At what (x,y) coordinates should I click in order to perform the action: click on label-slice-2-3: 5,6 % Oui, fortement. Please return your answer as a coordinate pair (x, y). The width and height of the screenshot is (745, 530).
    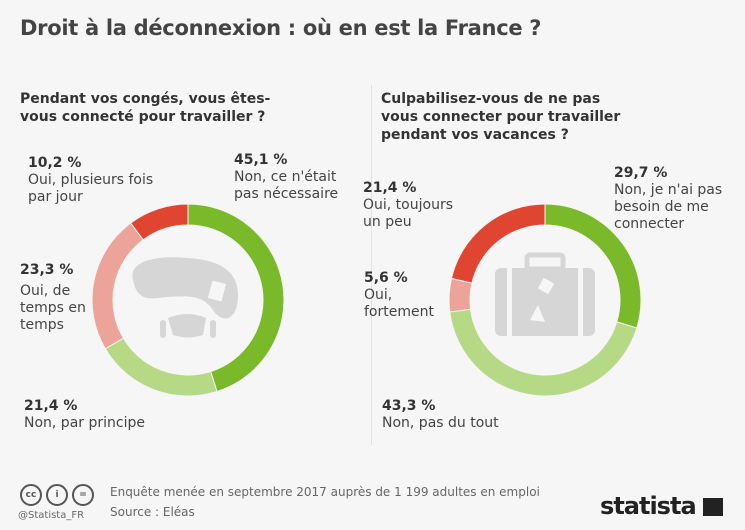
    Looking at the image, I should click on (404, 295).